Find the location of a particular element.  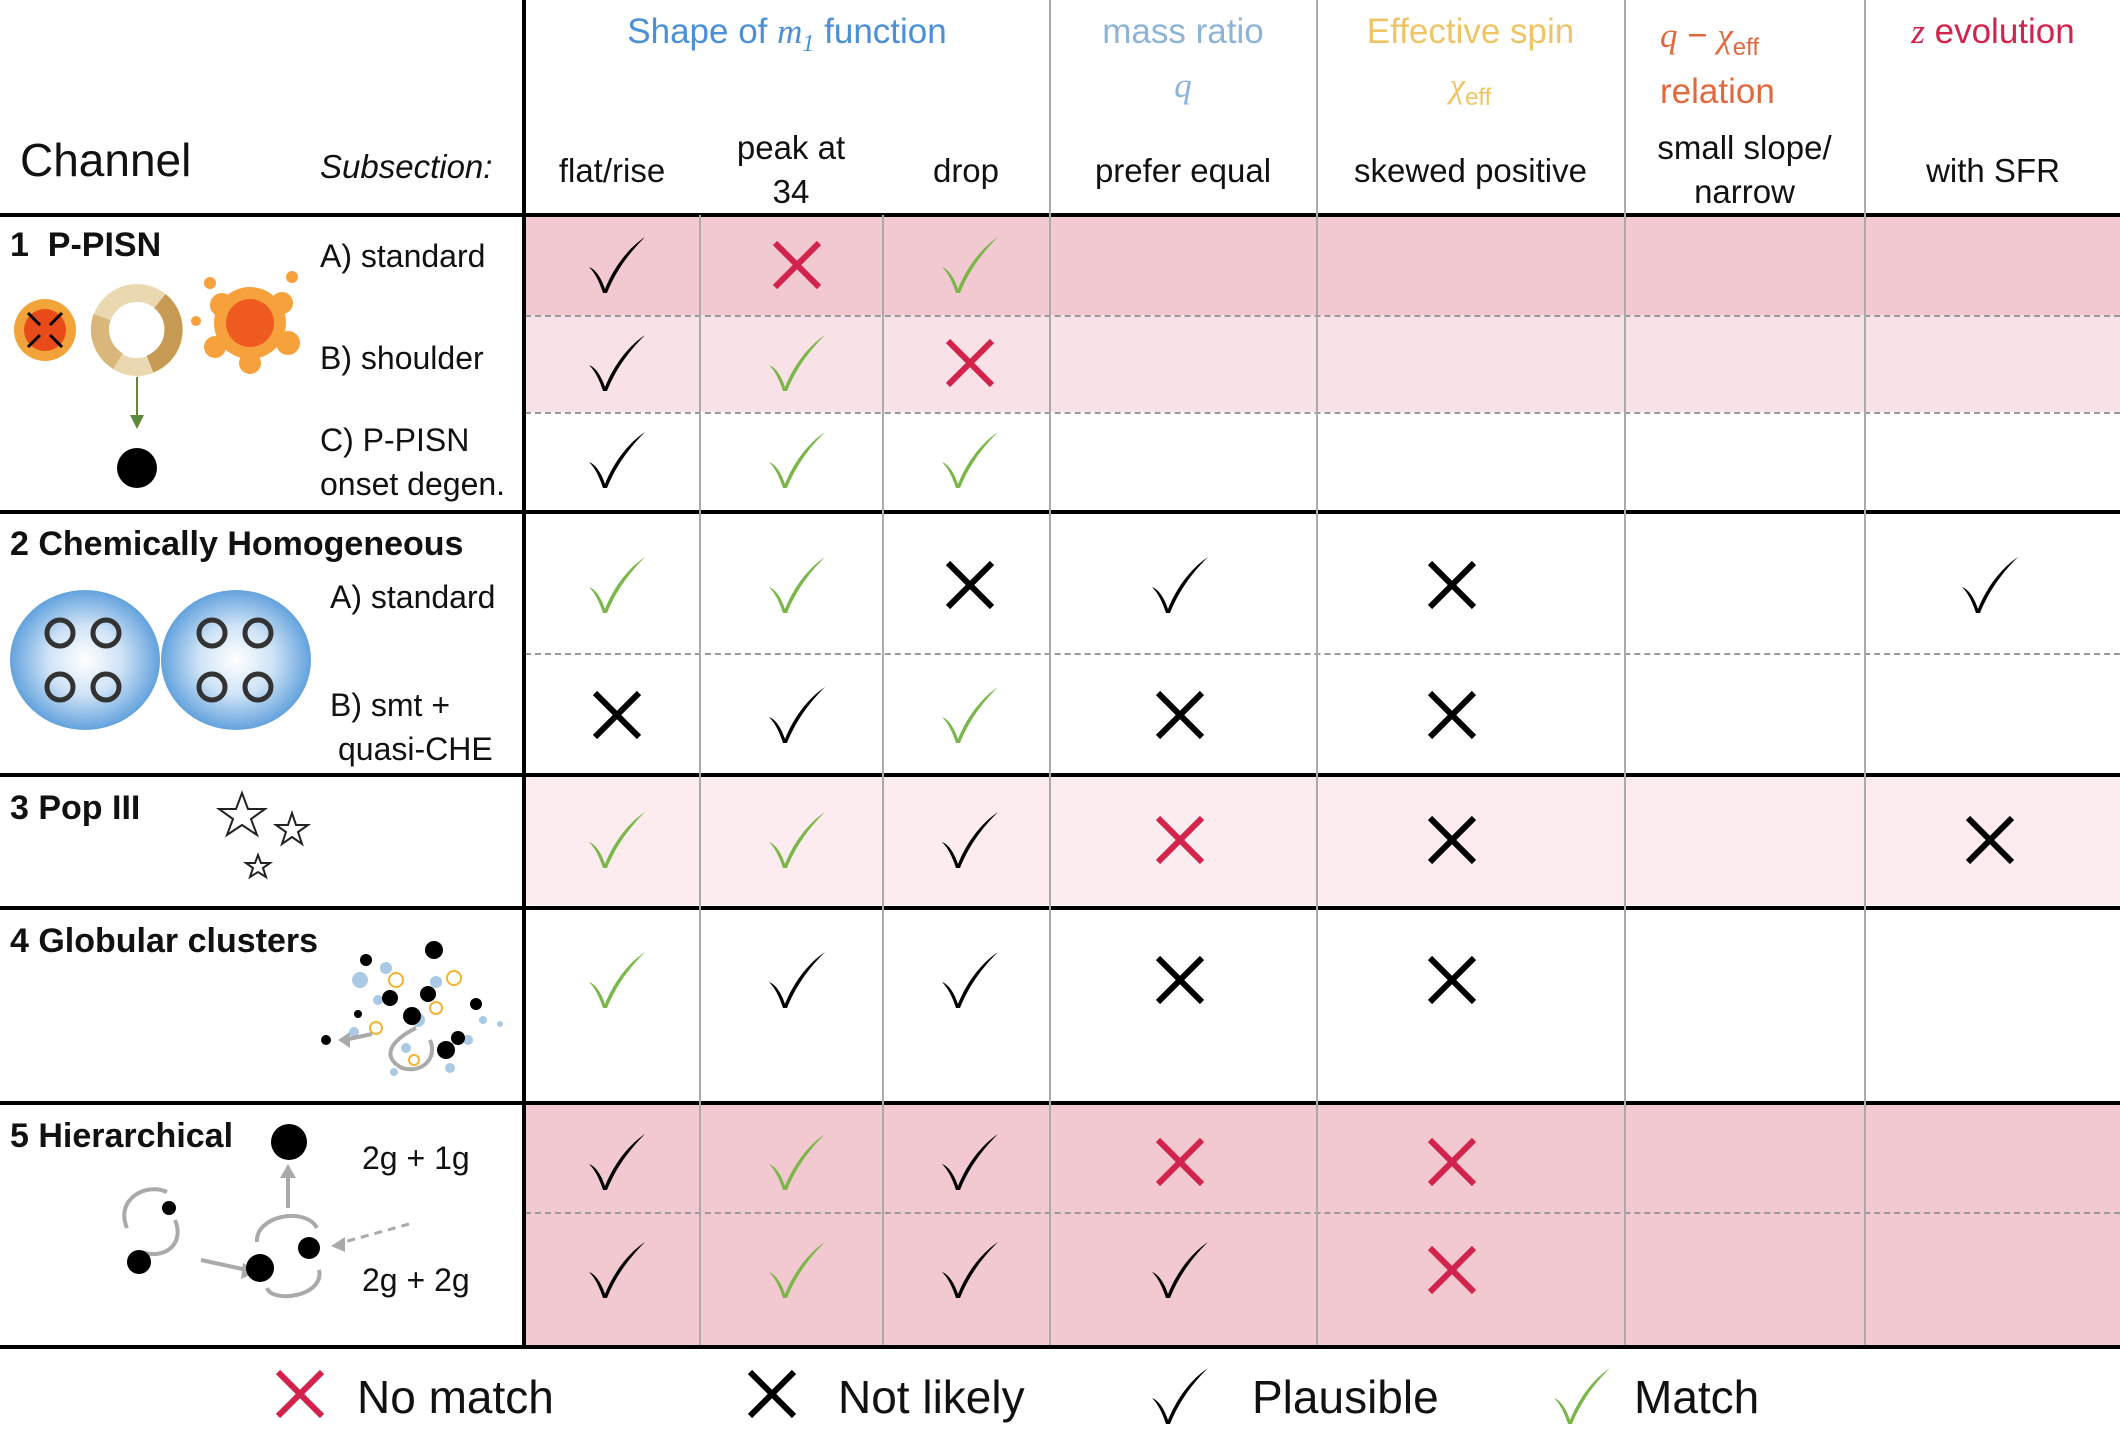

mark-not-likely-r6-c5 is located at coordinates (1452, 840).